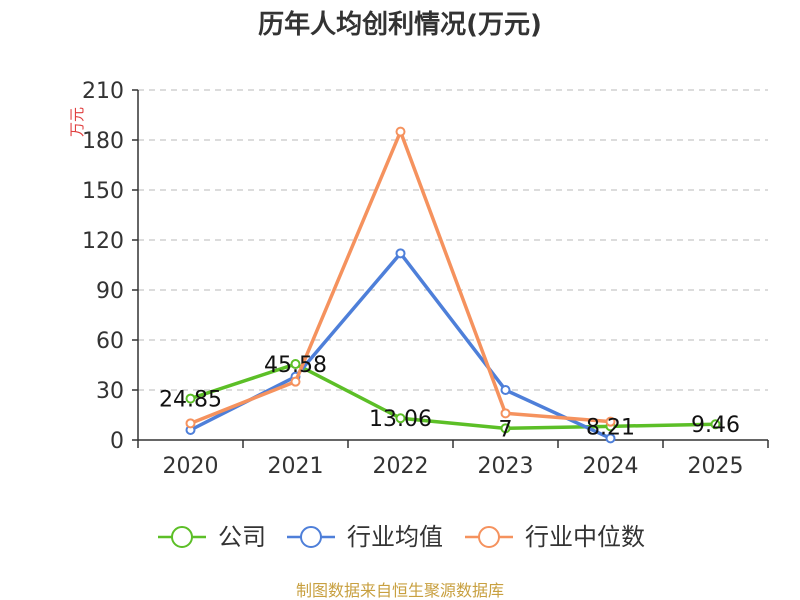  I want to click on legend-label: 行业均值, so click(395, 537).